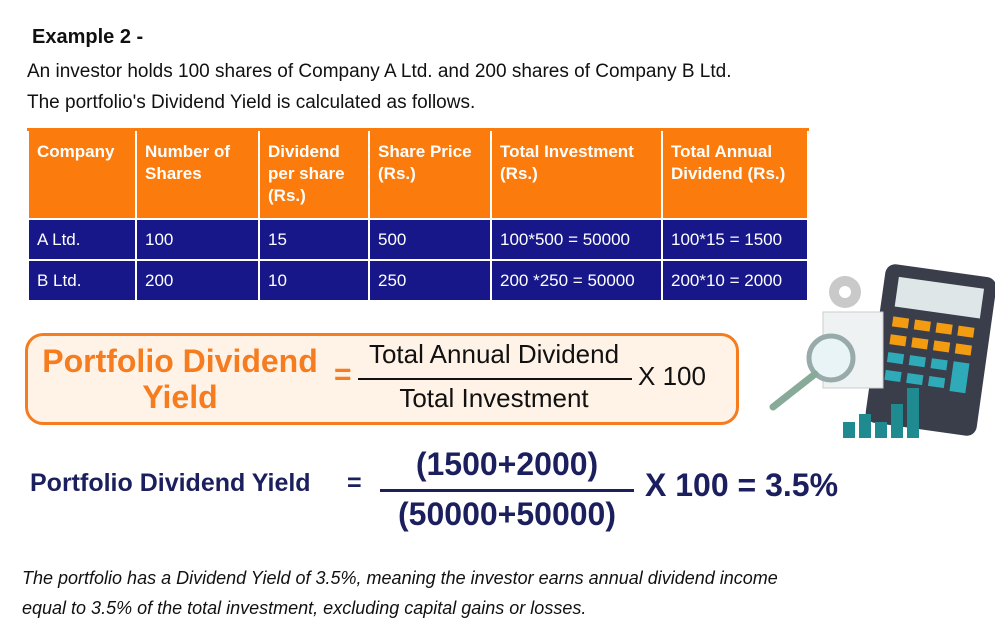 The height and width of the screenshot is (642, 1000). Describe the element at coordinates (735, 239) in the screenshot. I see `table-cell: 100*15 = 1500` at that location.